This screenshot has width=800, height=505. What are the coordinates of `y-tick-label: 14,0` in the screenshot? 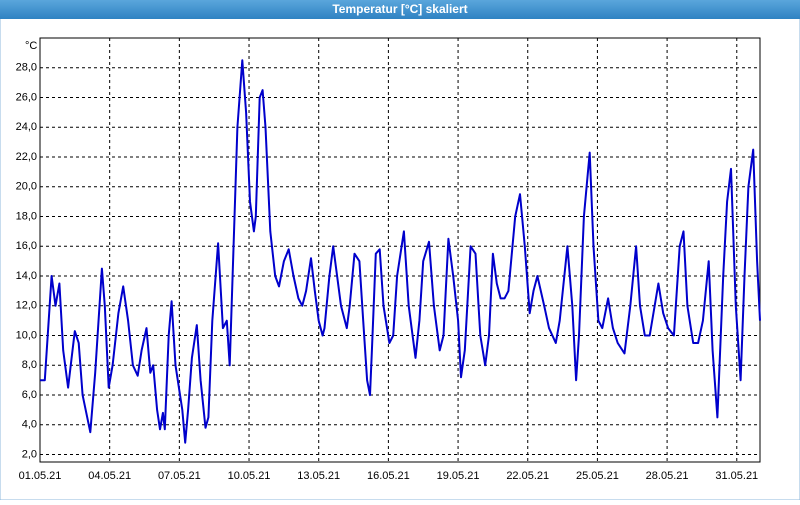 It's located at (26, 276).